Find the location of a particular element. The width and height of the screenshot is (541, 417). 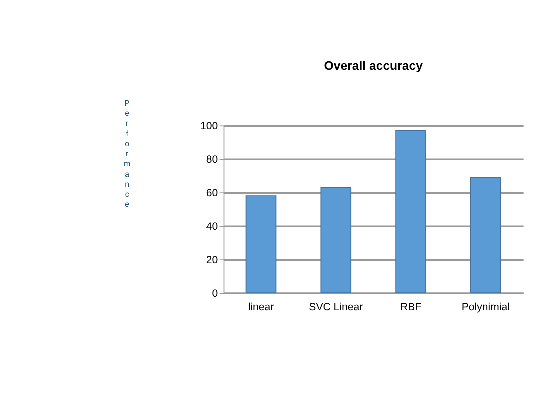

y-tick-label: 60 is located at coordinates (212, 194).